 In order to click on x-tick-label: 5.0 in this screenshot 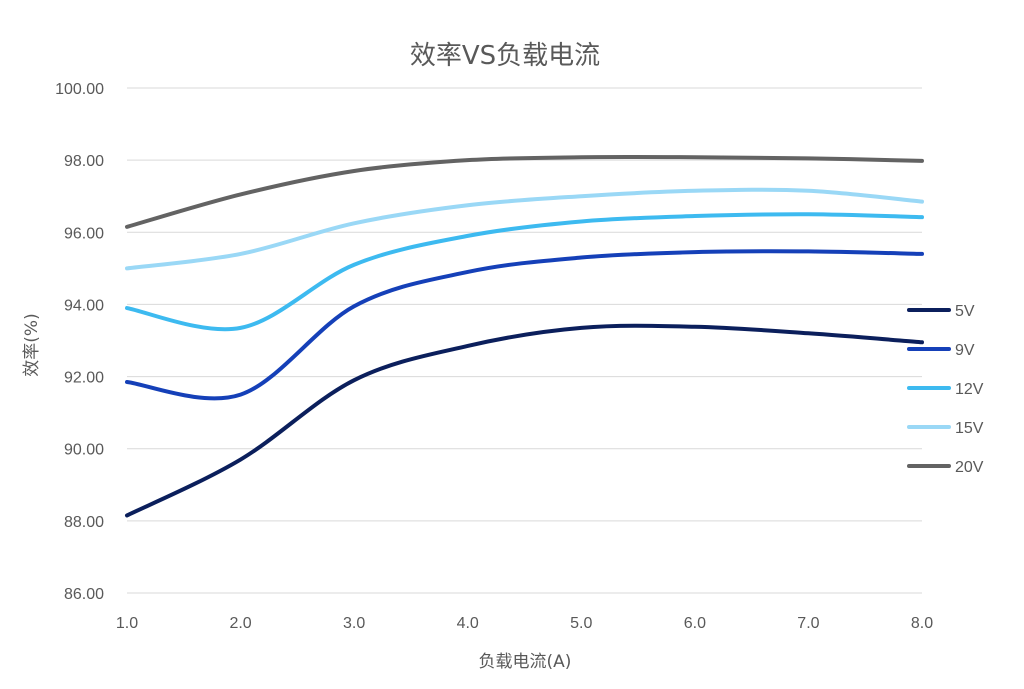, I will do `click(581, 623)`.